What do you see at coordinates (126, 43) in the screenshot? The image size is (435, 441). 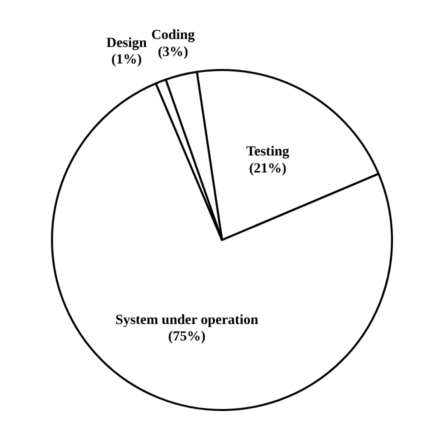 I see `slice-label: Design` at bounding box center [126, 43].